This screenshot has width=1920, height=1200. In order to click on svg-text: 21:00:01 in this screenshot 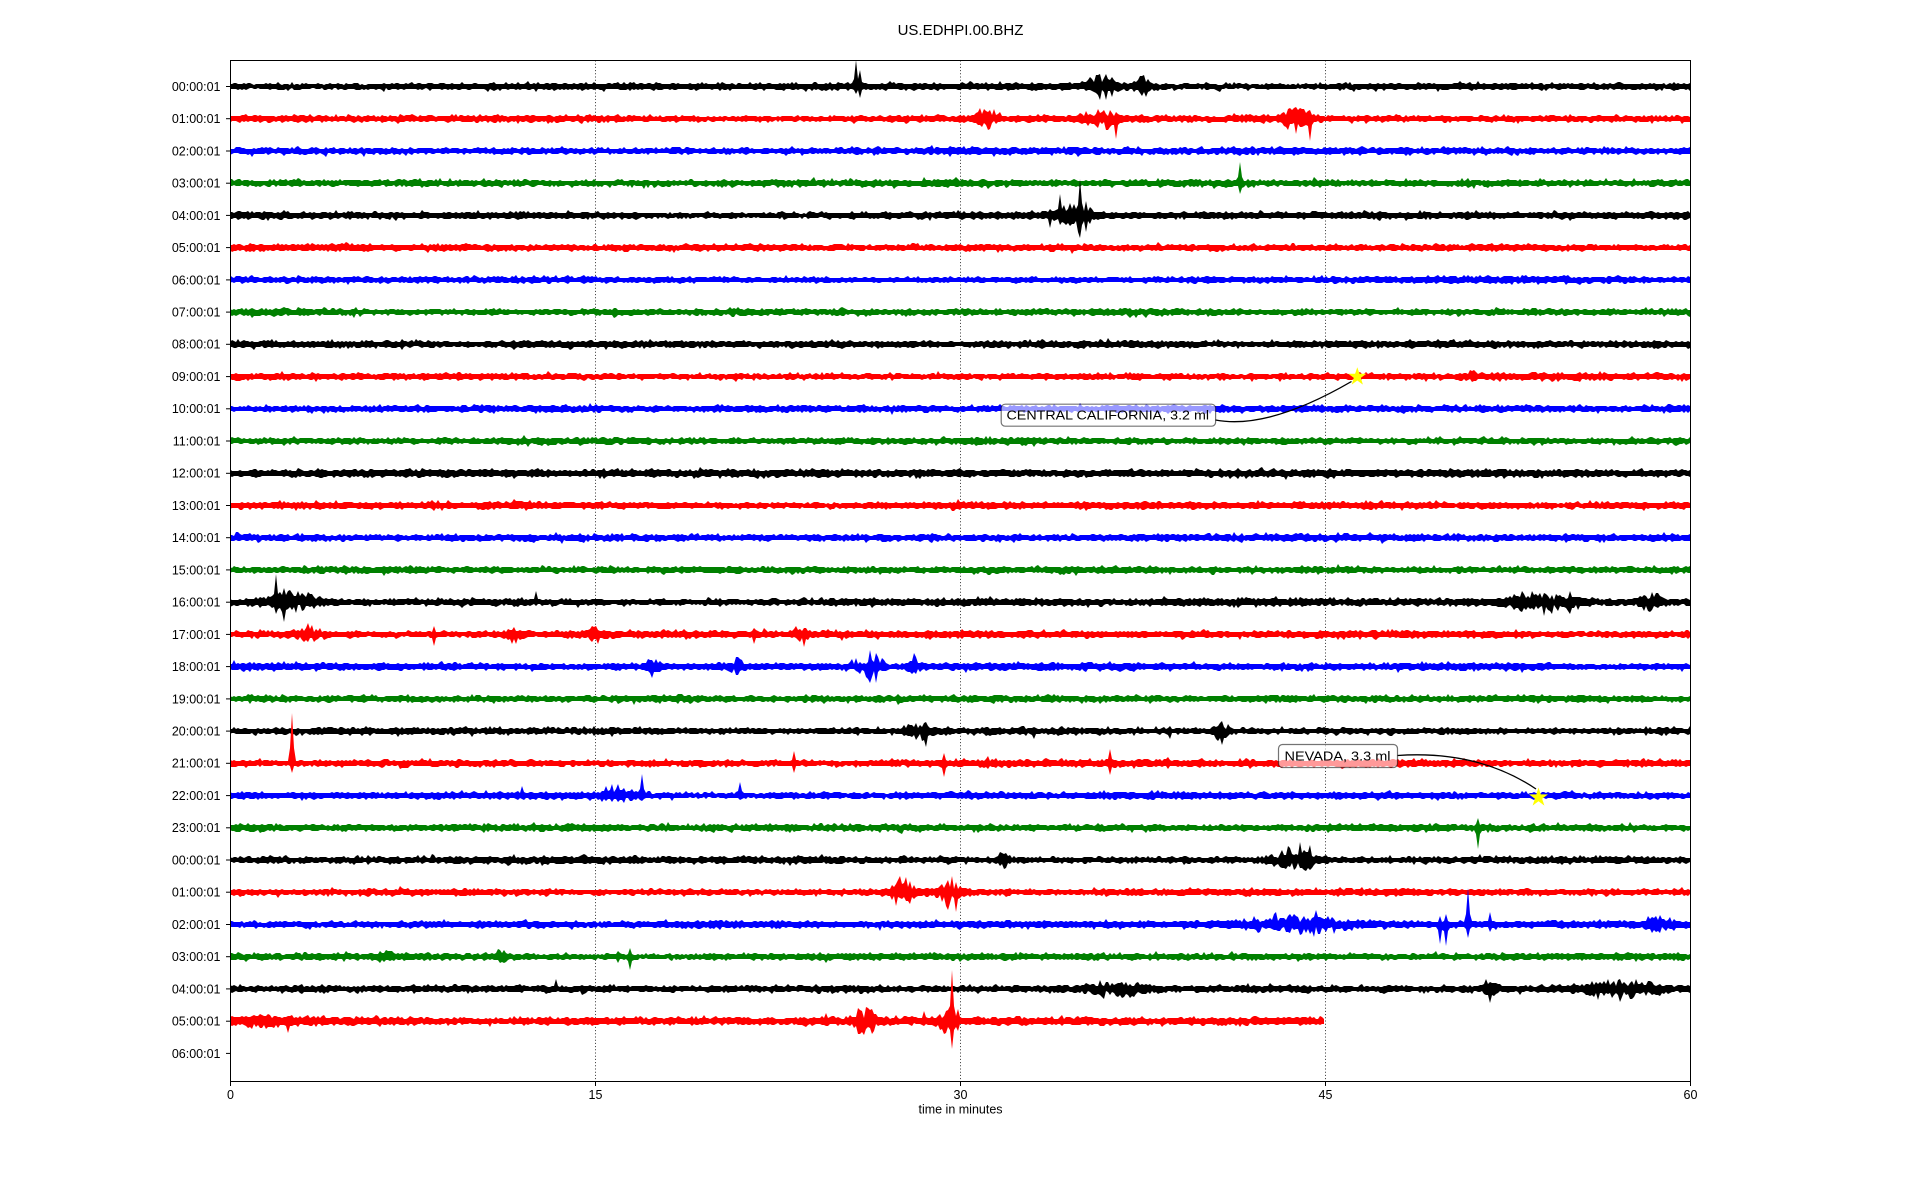, I will do `click(196, 764)`.